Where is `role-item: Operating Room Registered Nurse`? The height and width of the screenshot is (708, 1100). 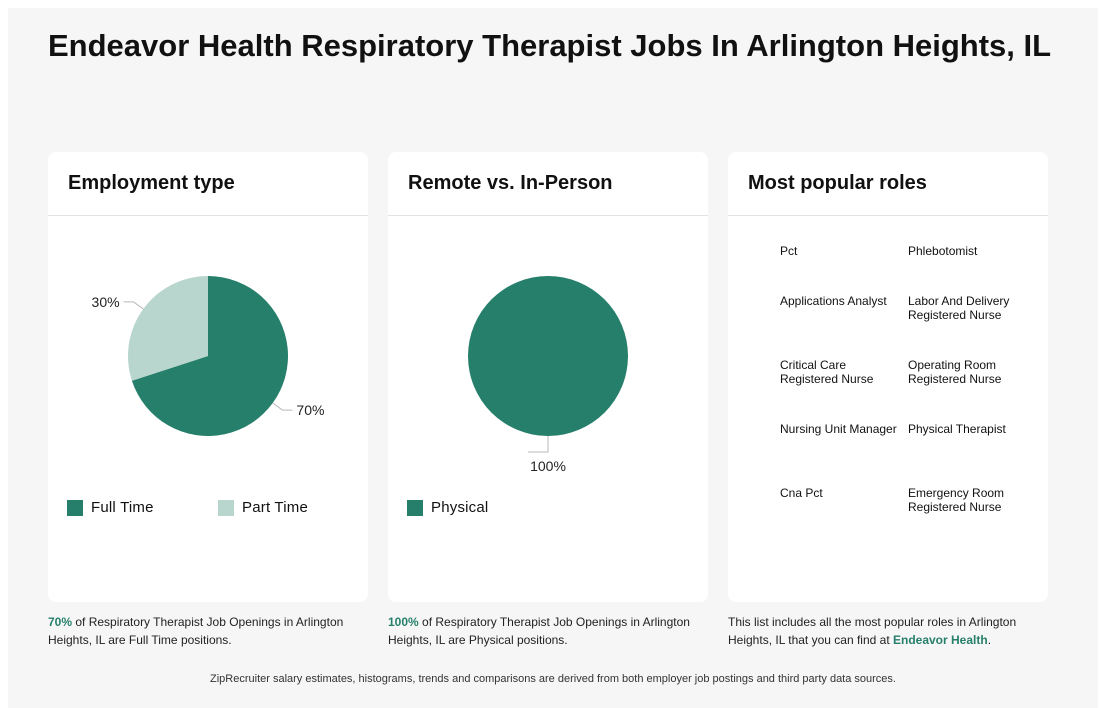
role-item: Operating Room Registered Nurse is located at coordinates (955, 372).